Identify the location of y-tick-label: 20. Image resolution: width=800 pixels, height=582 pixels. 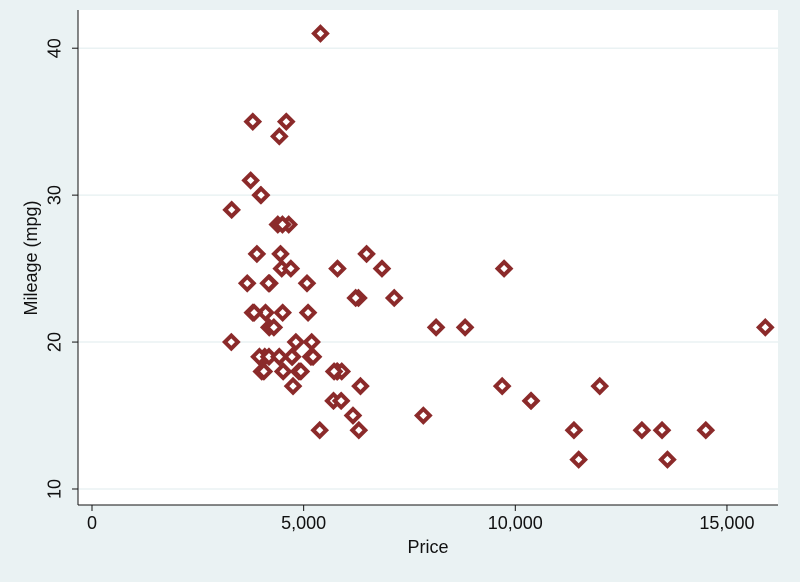
(55, 342).